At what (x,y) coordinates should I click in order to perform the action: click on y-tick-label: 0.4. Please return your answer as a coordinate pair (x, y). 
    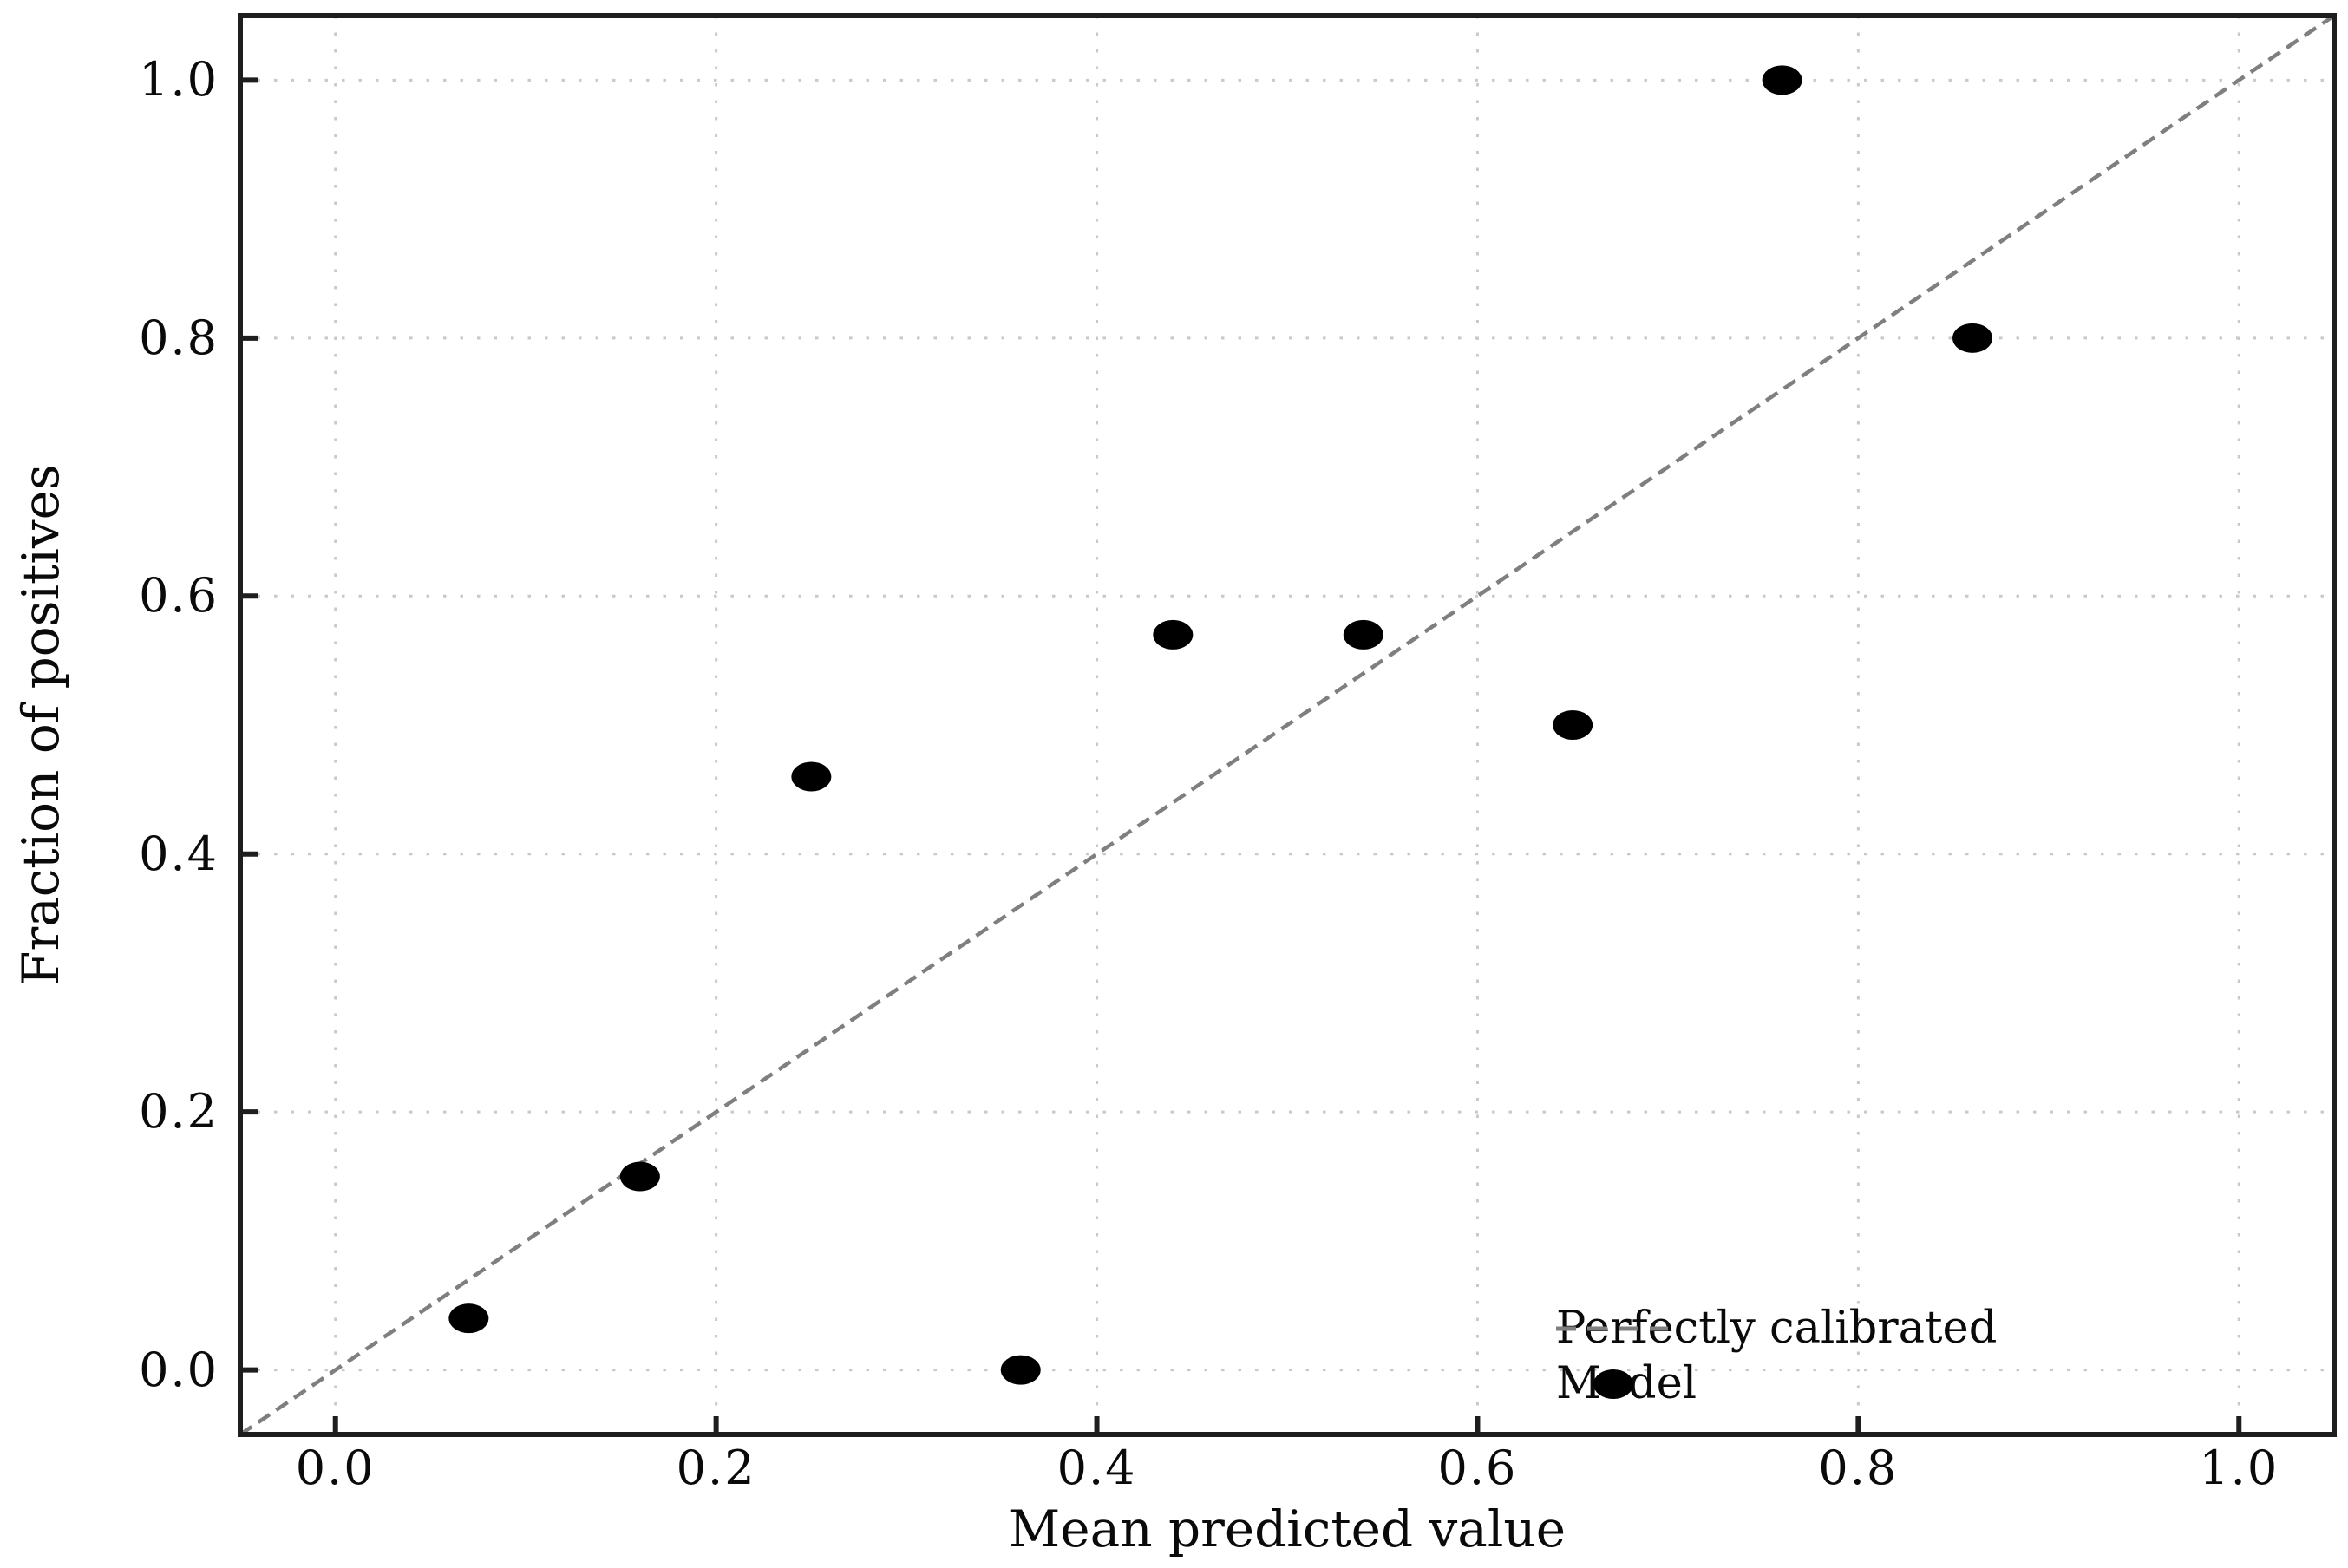
    Looking at the image, I should click on (179, 853).